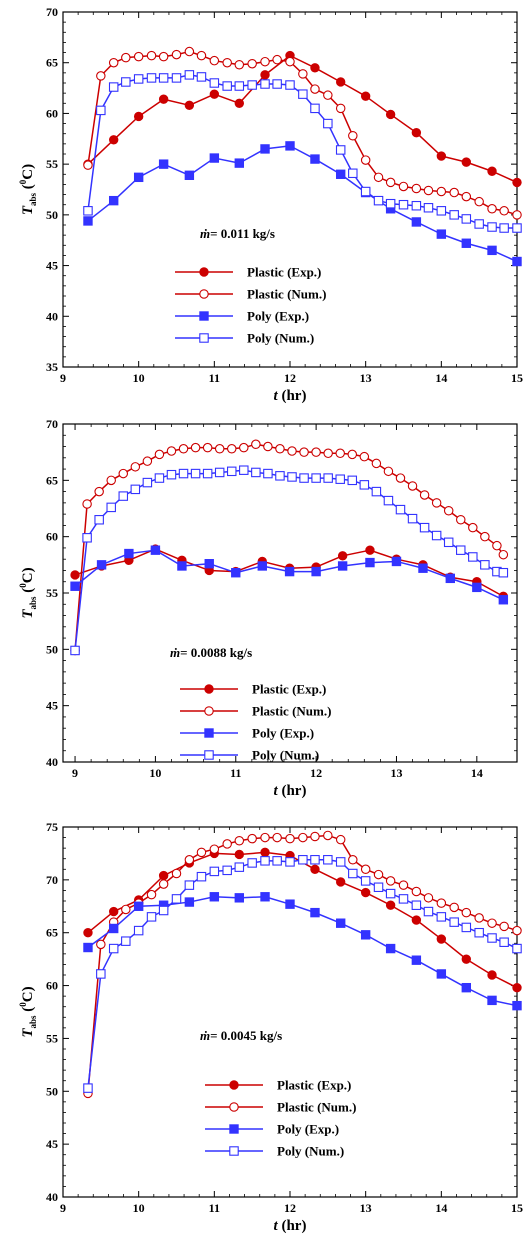 The height and width of the screenshot is (1234, 532). I want to click on chart-3-x-tick-label: 13, so click(366, 1208).